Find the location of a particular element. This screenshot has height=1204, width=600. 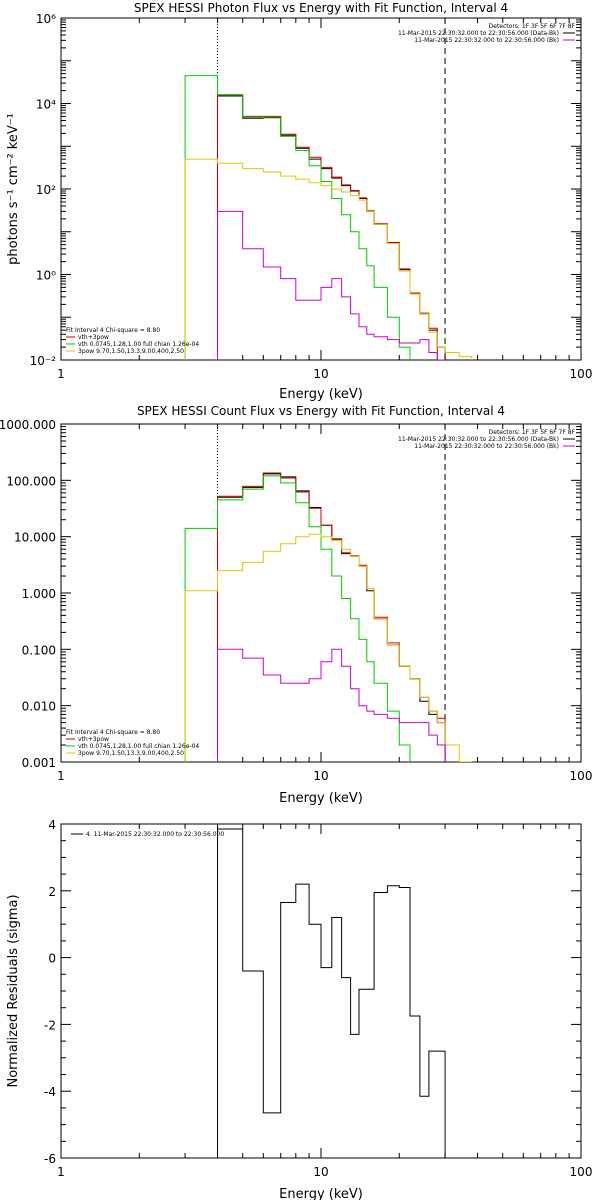

y-tick-label: -2 is located at coordinates (50, 1025).